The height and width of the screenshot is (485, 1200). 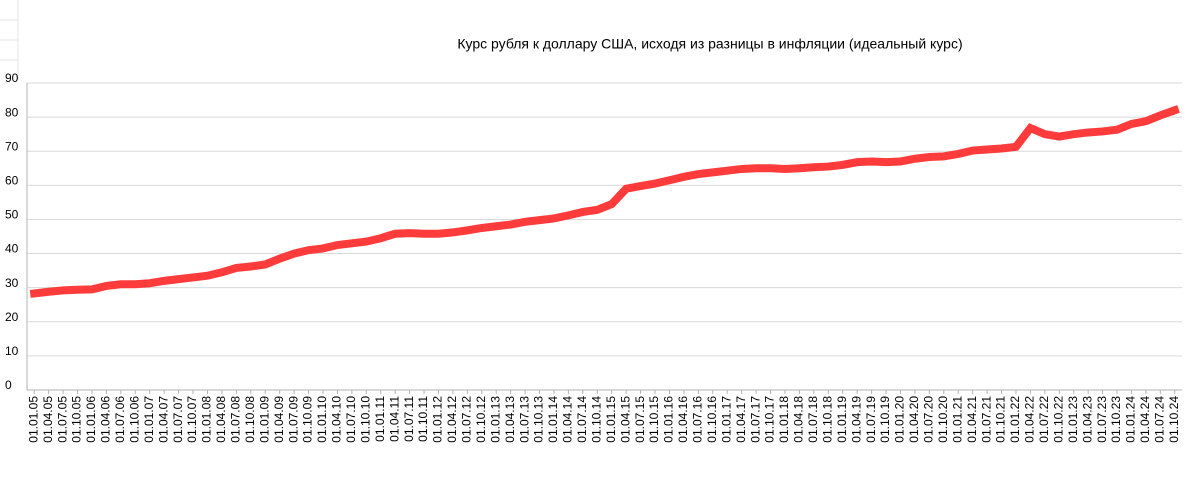 What do you see at coordinates (423, 419) in the screenshot?
I see `x-tick-label: 01.10.11` at bounding box center [423, 419].